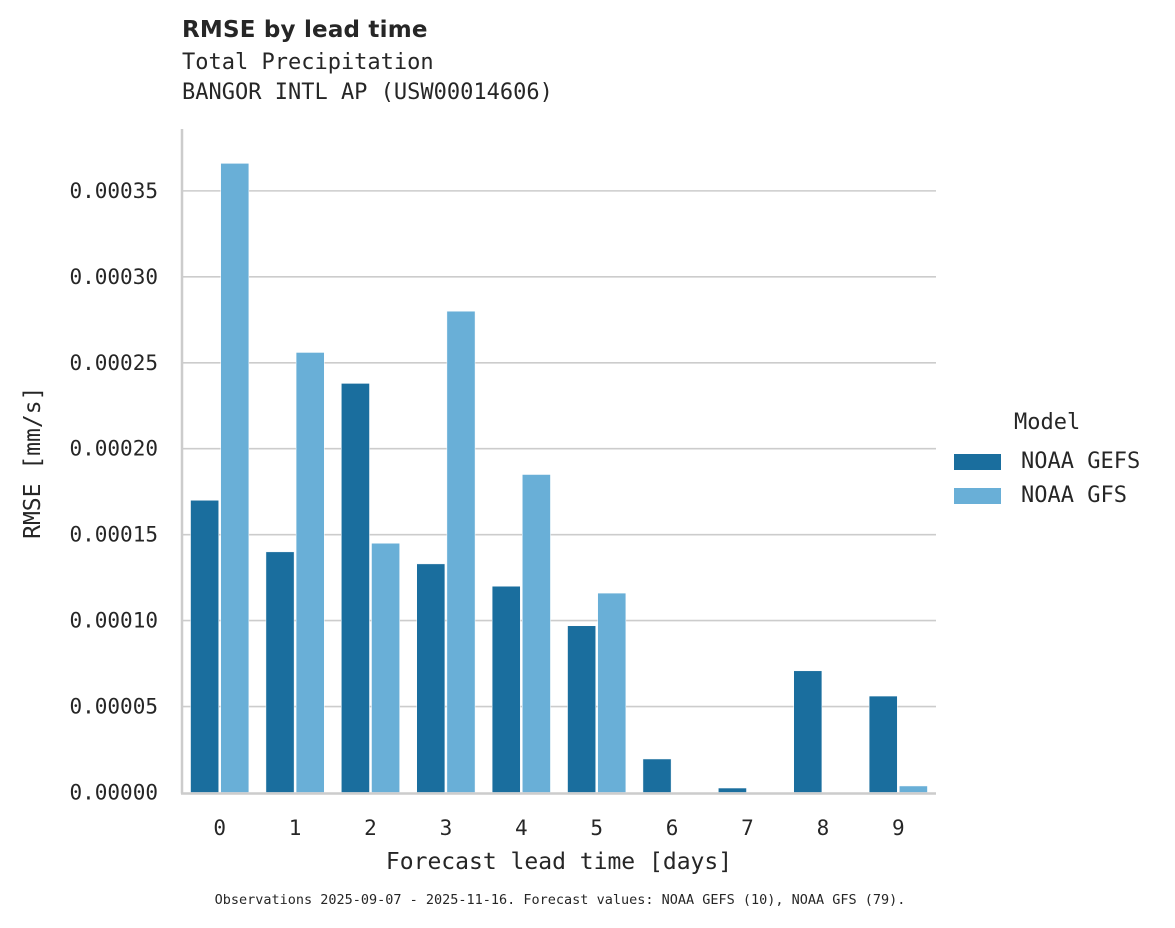 Image resolution: width=1175 pixels, height=928 pixels. I want to click on x-tick-label: 2, so click(370, 828).